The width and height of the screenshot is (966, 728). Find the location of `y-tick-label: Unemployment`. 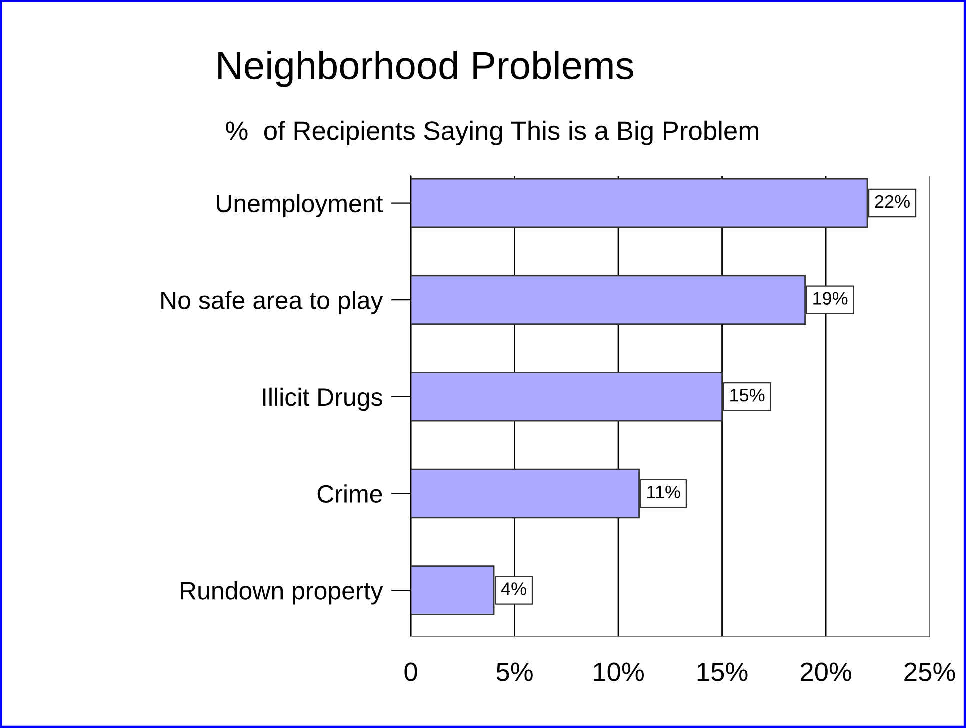

y-tick-label: Unemployment is located at coordinates (300, 206).